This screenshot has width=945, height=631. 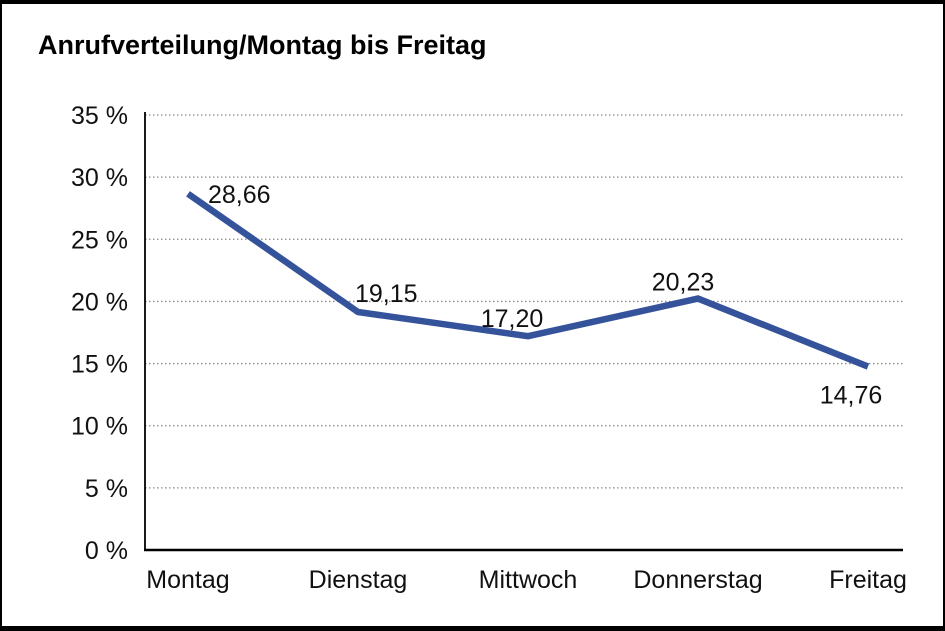 I want to click on y-axis-tick-label: 0 %, so click(x=106, y=551).